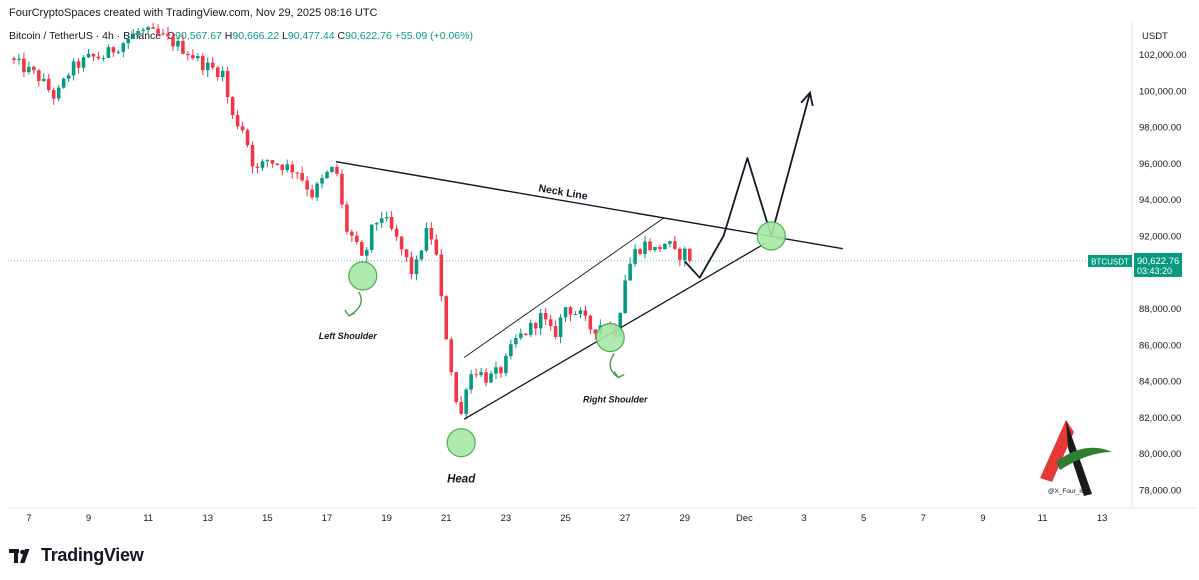 The image size is (1199, 580). What do you see at coordinates (684, 518) in the screenshot?
I see `time-tick-label: 29` at bounding box center [684, 518].